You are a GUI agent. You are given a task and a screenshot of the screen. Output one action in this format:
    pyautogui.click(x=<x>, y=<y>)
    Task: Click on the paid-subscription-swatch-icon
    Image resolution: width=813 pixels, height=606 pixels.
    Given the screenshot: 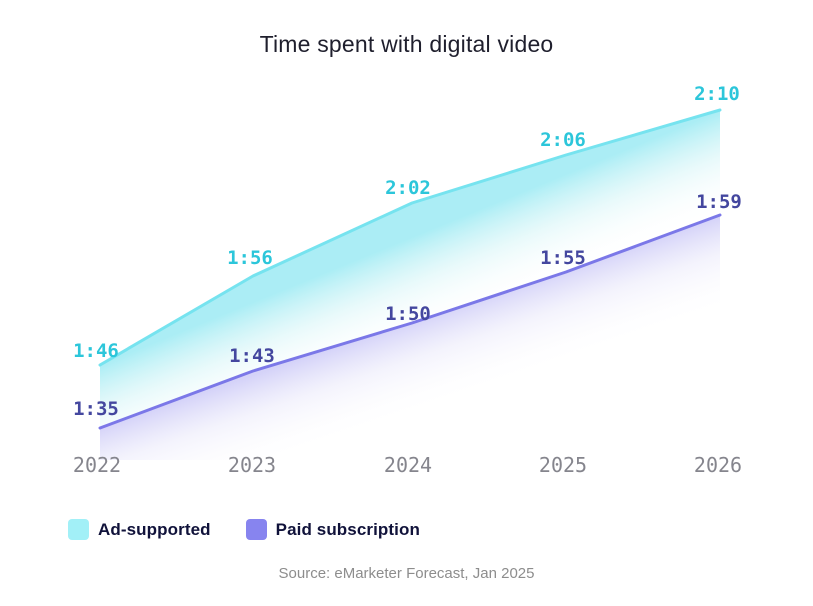 What is the action you would take?
    pyautogui.click(x=256, y=529)
    